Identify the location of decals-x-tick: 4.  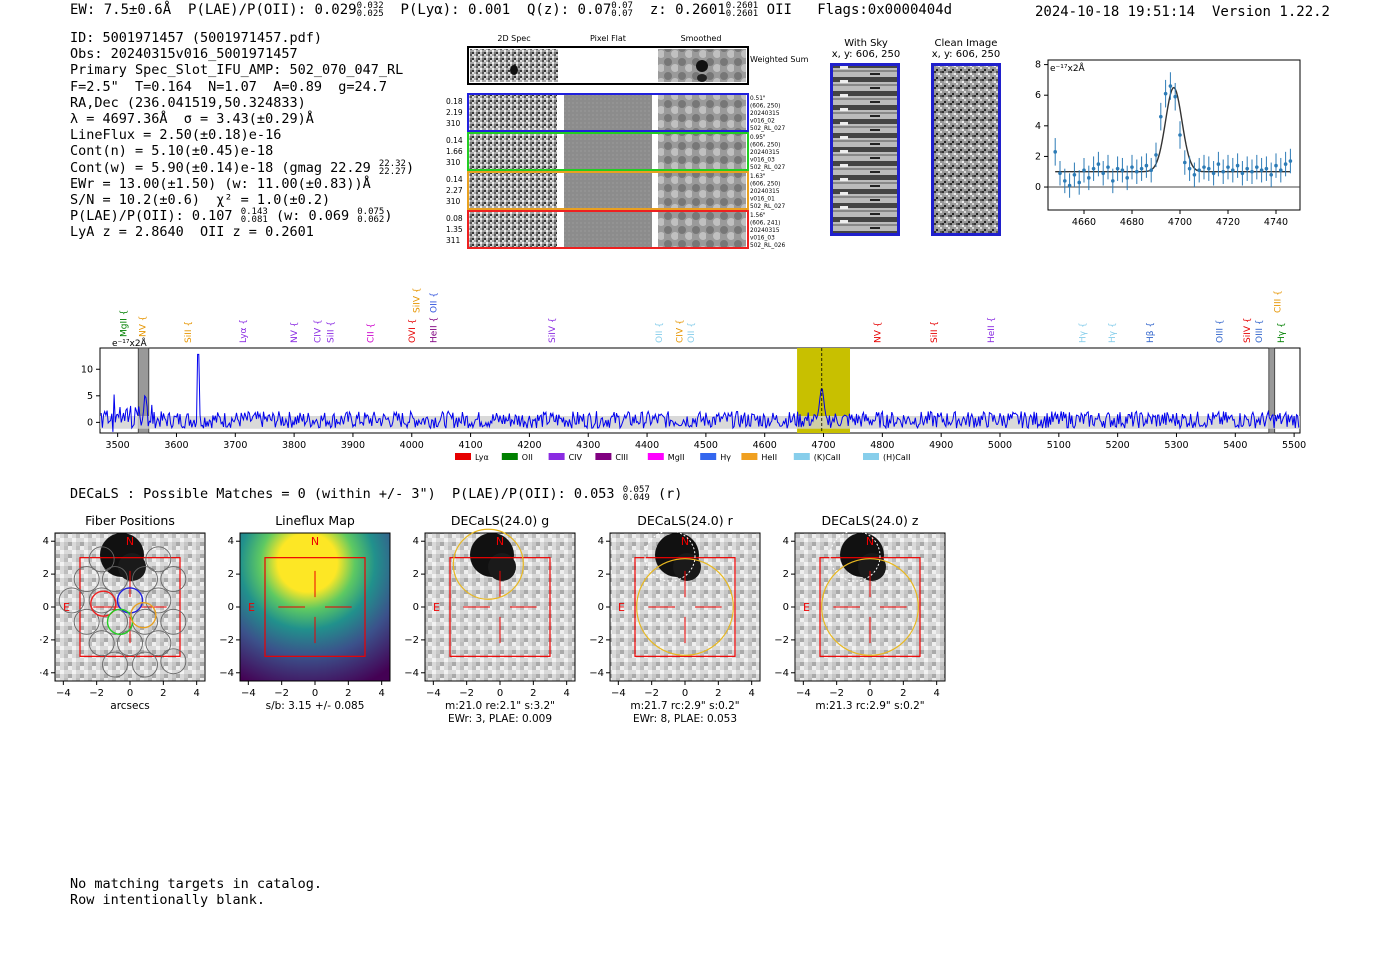
(196, 693).